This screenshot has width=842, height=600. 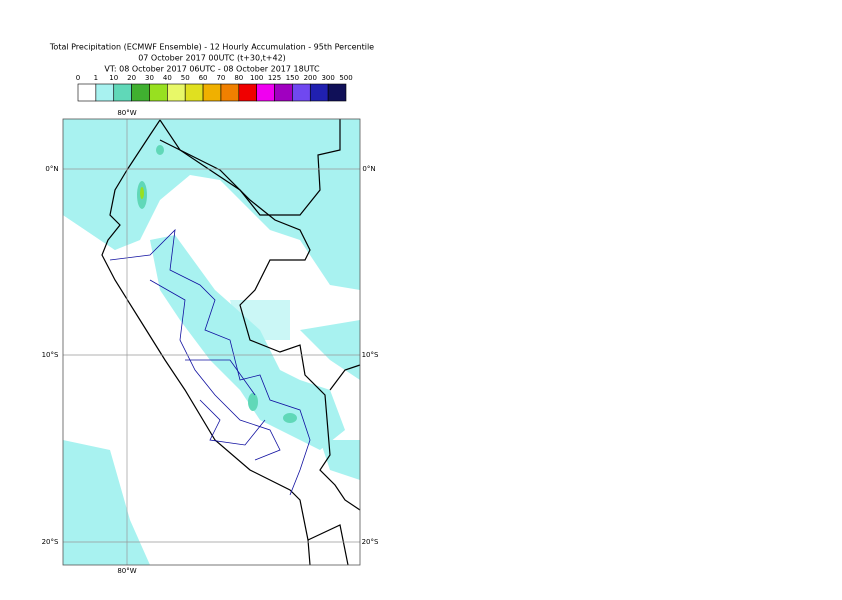 What do you see at coordinates (149, 78) in the screenshot?
I see `legend-label: 30` at bounding box center [149, 78].